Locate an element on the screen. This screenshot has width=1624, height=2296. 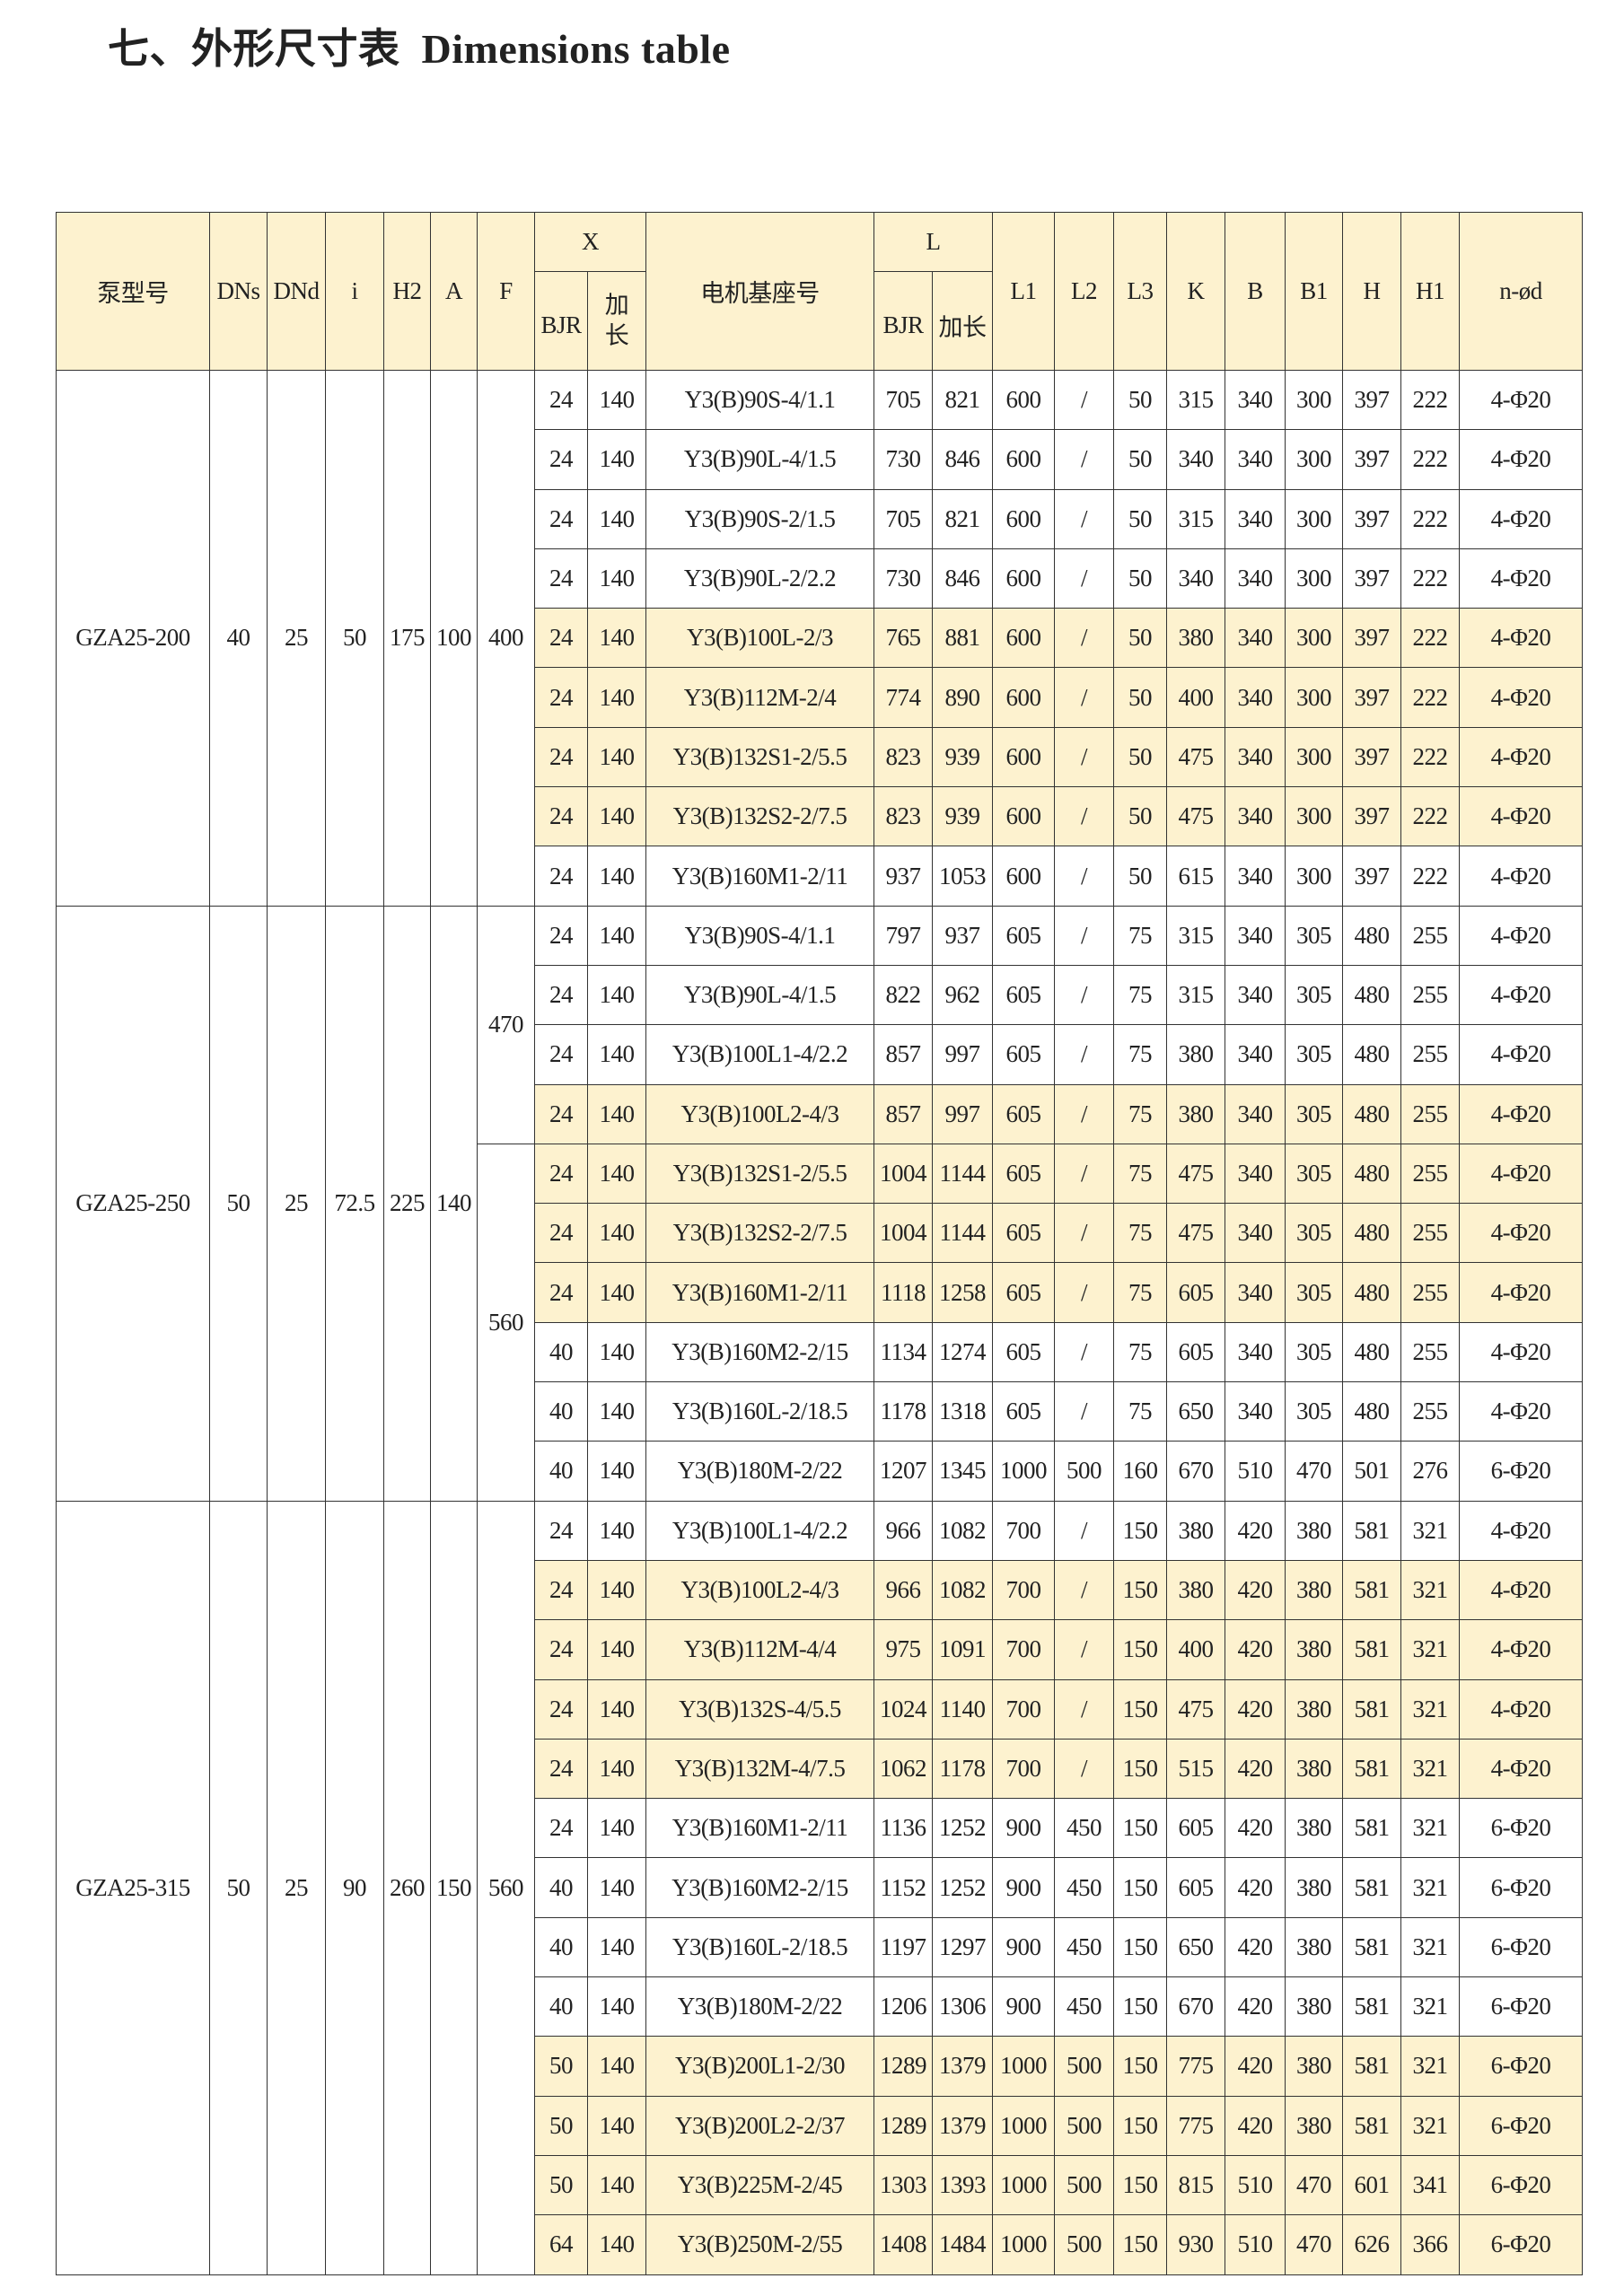
l-bjr-cell: 822 is located at coordinates (903, 995).